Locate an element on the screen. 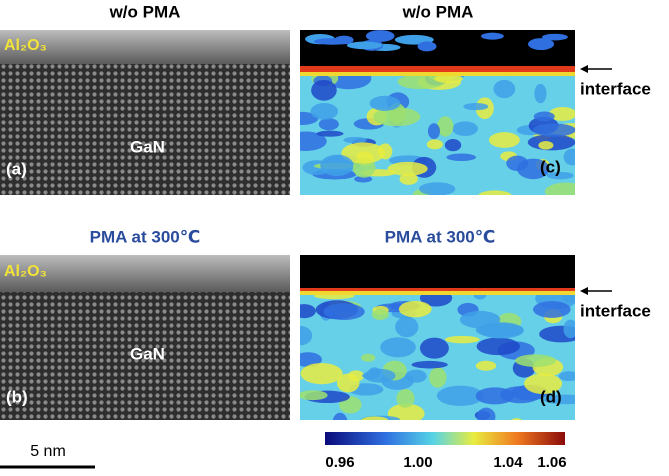  panel-label: (d) is located at coordinates (551, 396).